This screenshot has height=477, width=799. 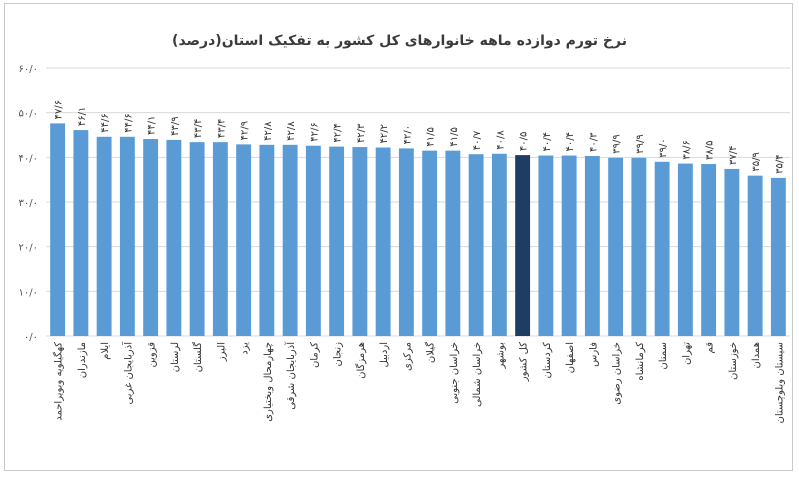 What do you see at coordinates (127, 373) in the screenshot?
I see `category-label: آذربایجان غربی` at bounding box center [127, 373].